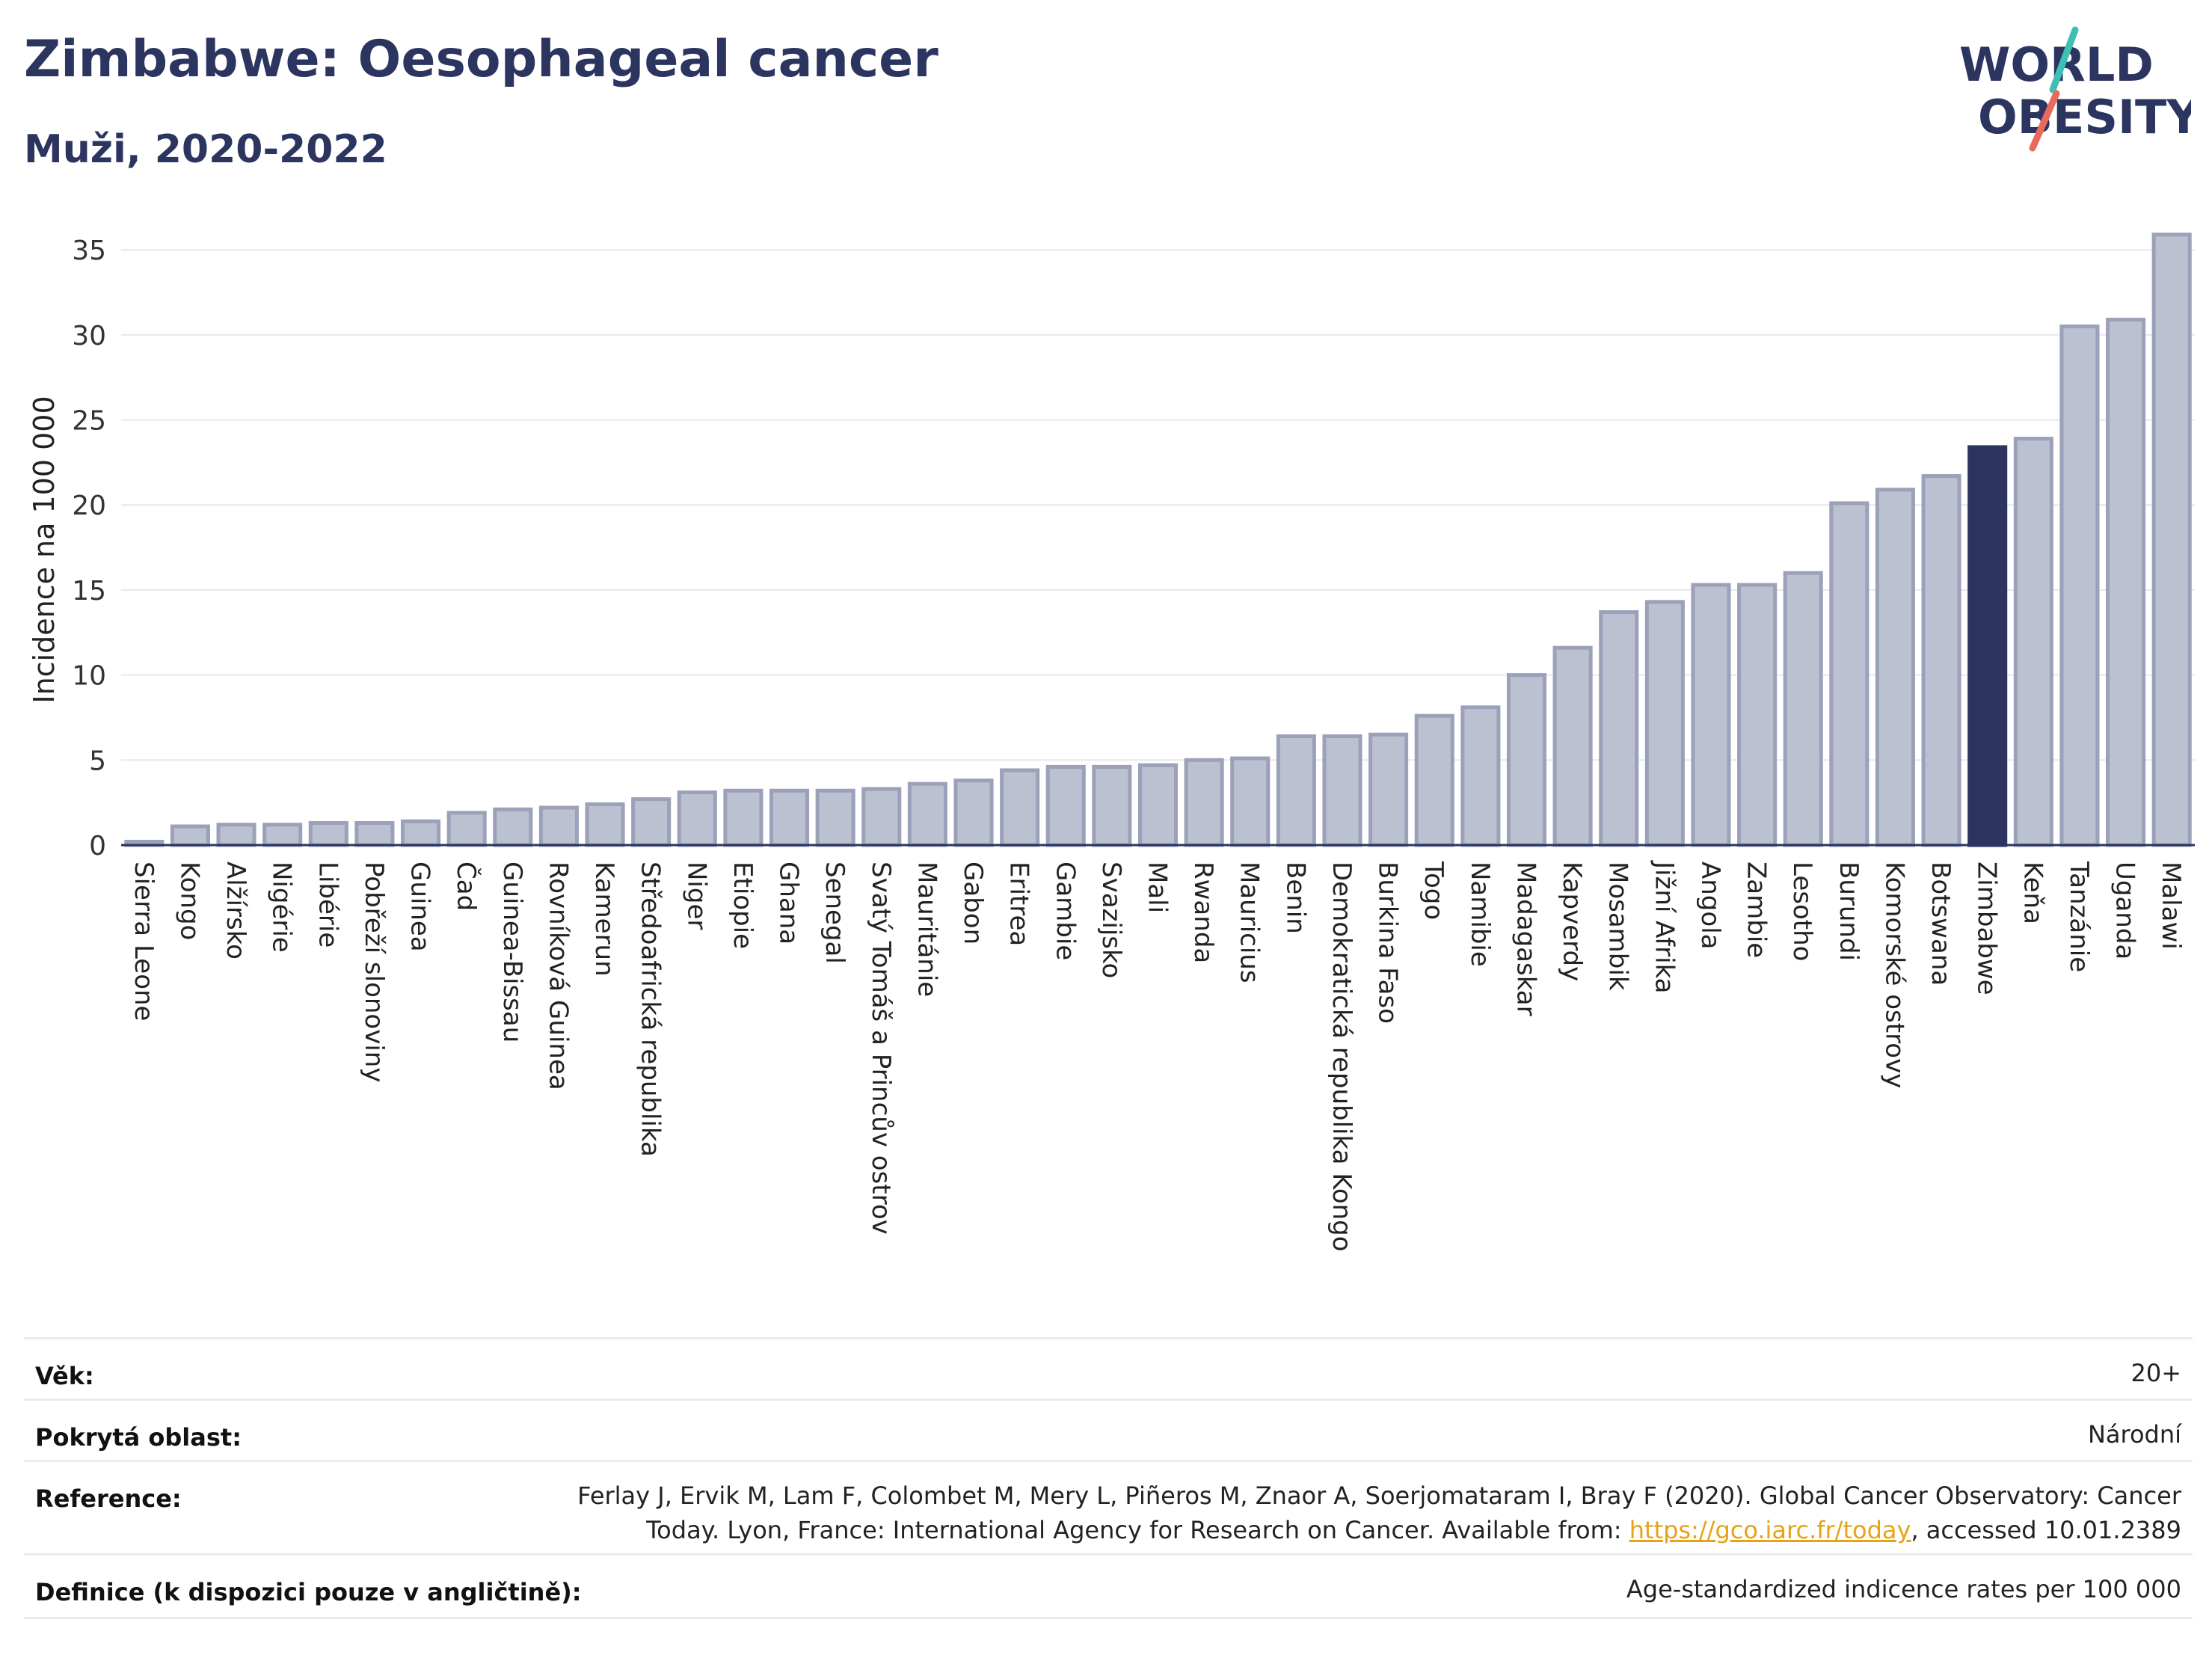 The image size is (2212, 1655). I want to click on x-tick-label: Gambie, so click(1065, 911).